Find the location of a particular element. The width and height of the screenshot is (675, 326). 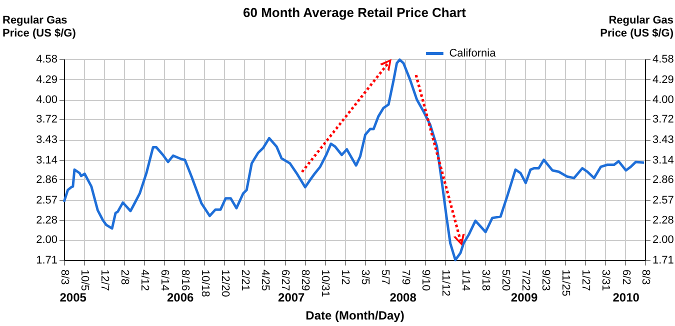

chart-title: 60 Month Average Retail Price Chart is located at coordinates (355, 12).